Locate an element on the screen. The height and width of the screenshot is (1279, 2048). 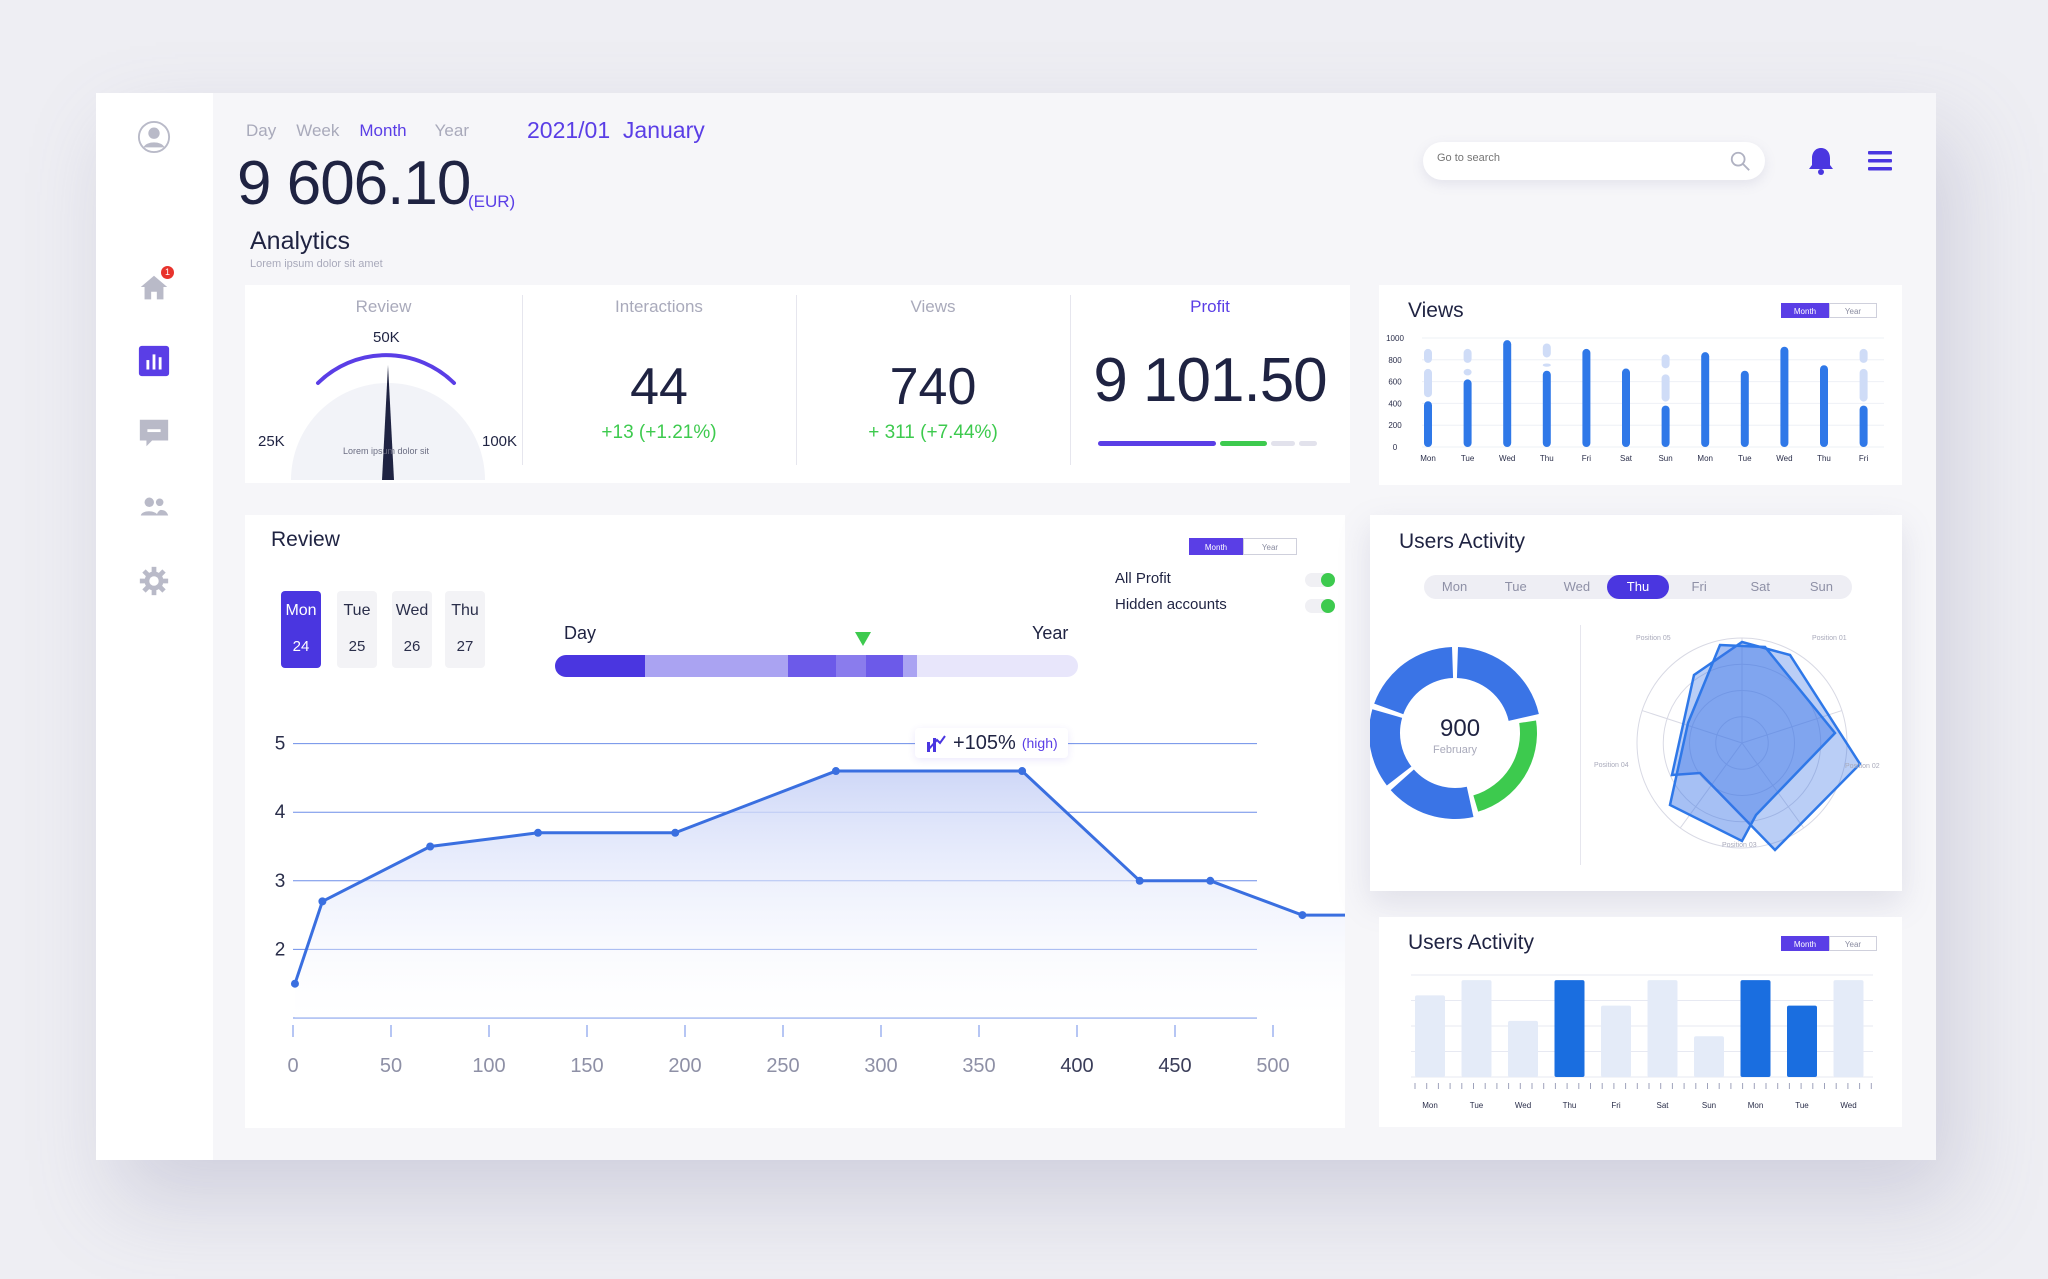
total-value: 9 606.10 is located at coordinates (354, 183).